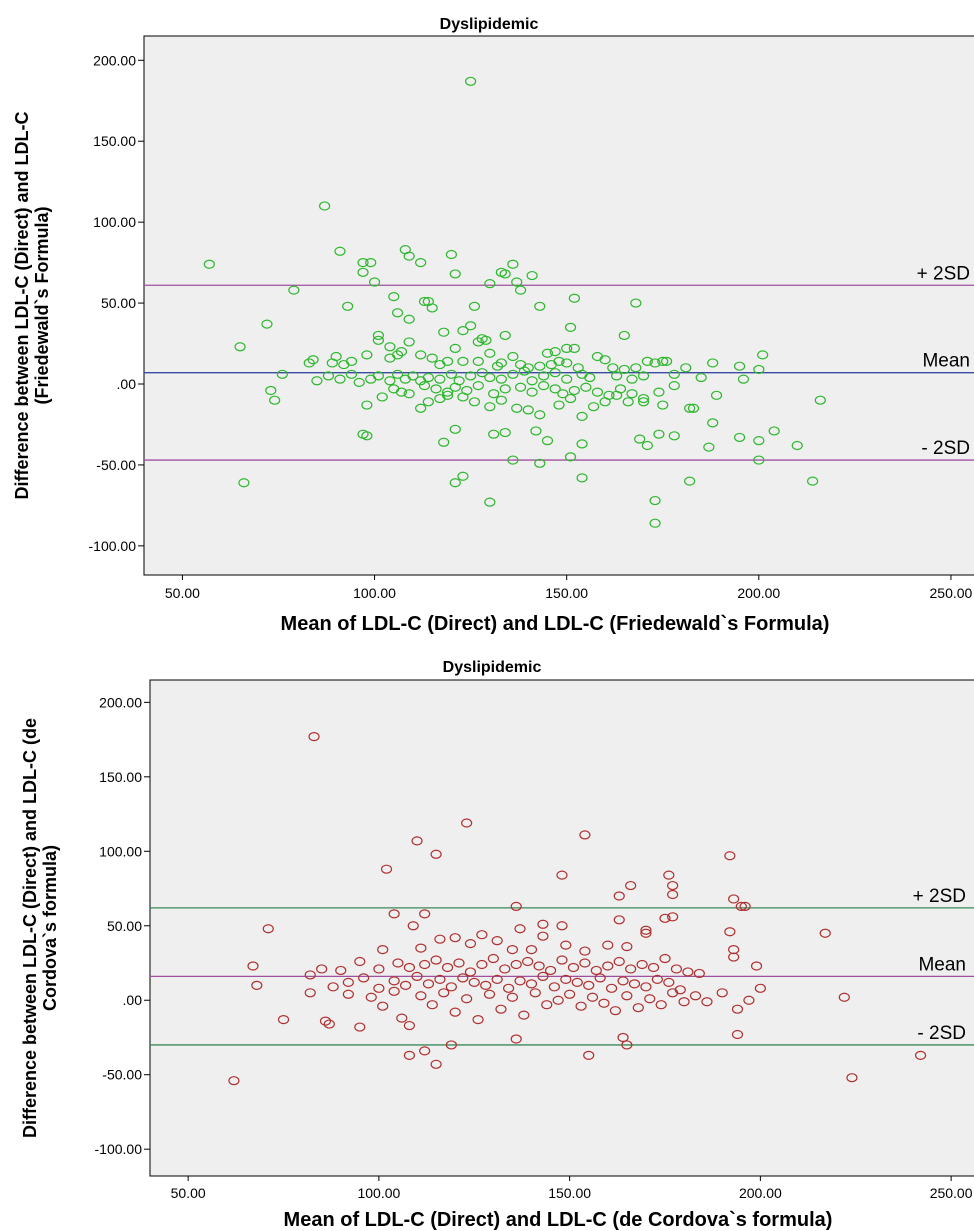 The width and height of the screenshot is (974, 1231). Describe the element at coordinates (569, 1193) in the screenshot. I see `x-tick-label: 150.00` at that location.